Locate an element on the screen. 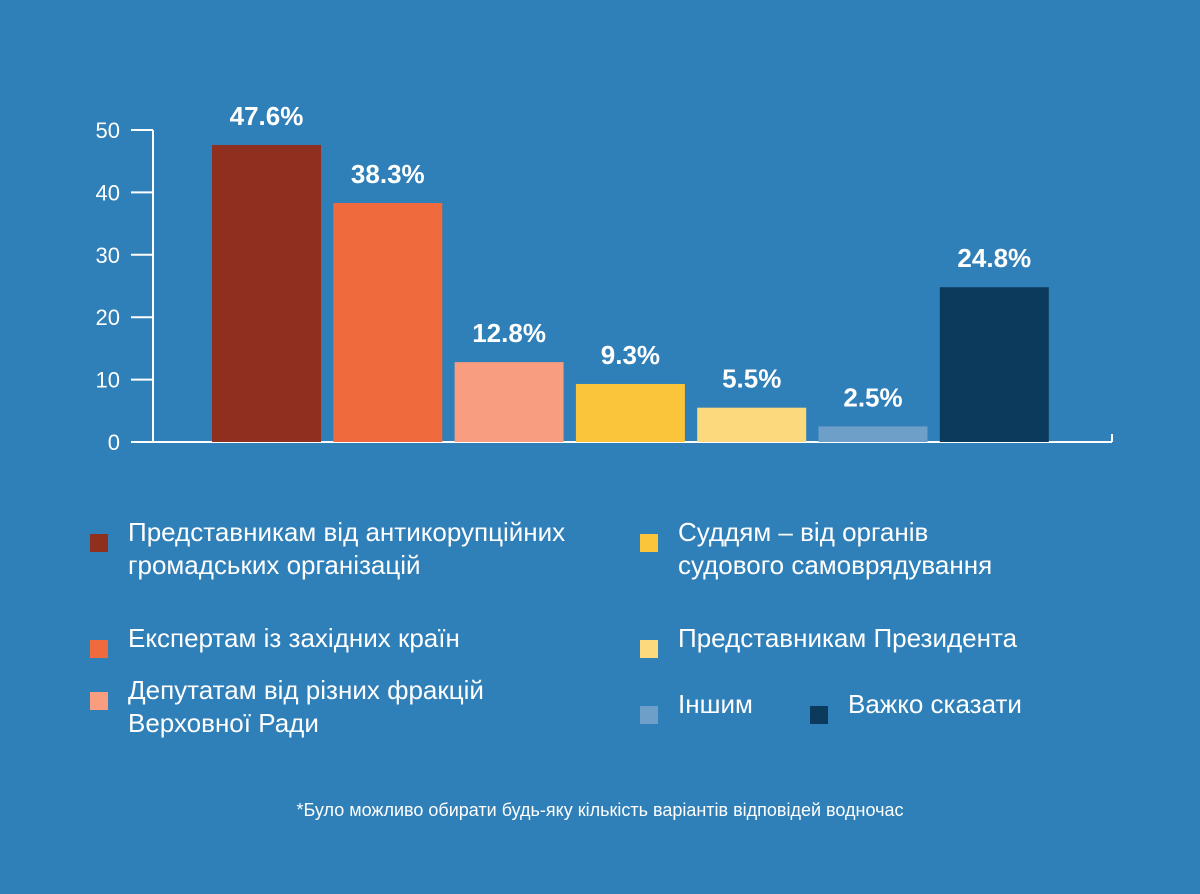 This screenshot has height=894, width=1200. data-label: 2.5% is located at coordinates (872, 397).